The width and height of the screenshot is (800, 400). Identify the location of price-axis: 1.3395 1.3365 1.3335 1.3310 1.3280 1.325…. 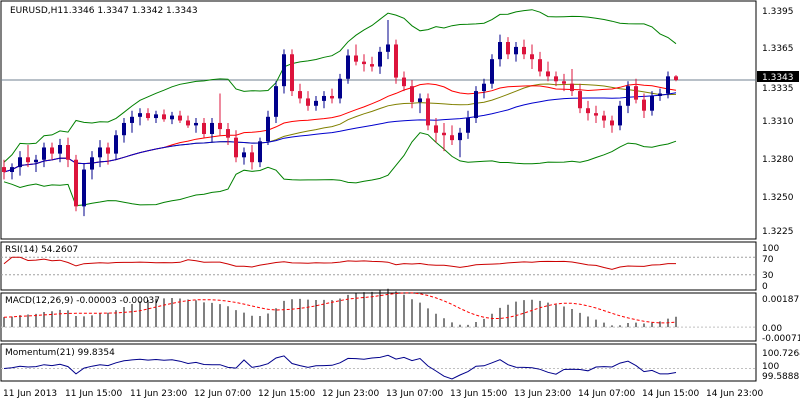
(778, 122).